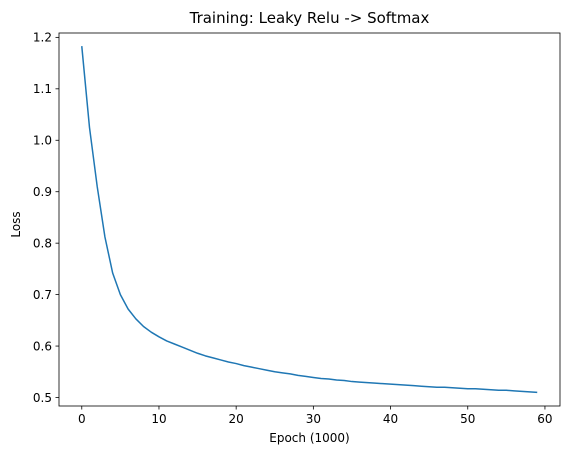  I want to click on y-tick-label: 0.8, so click(42, 243).